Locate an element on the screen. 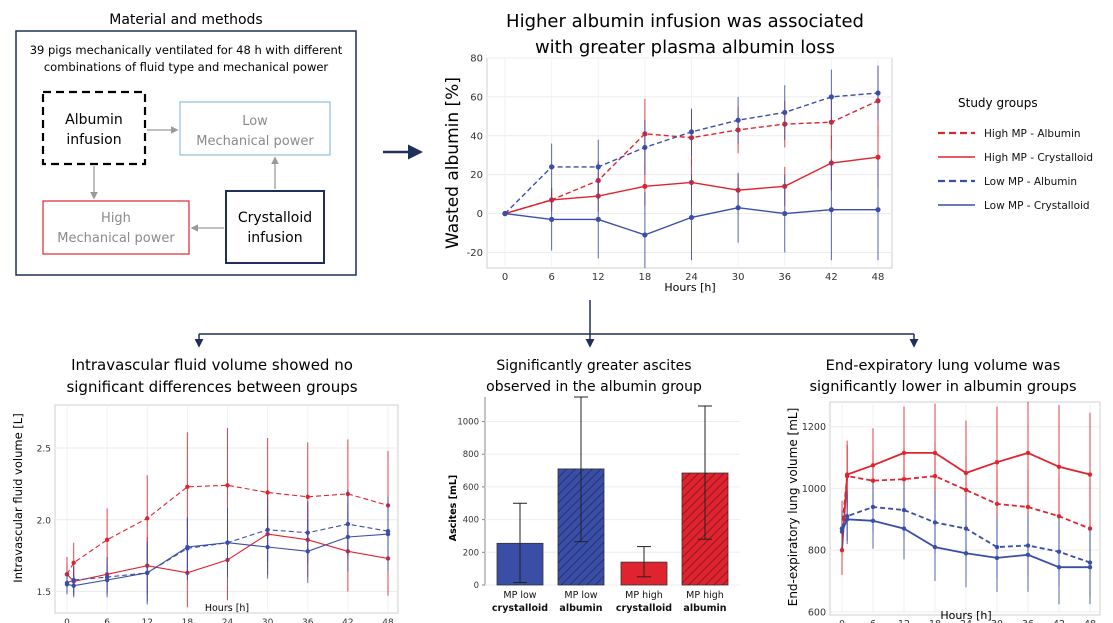 This screenshot has width=1113, height=623. eelv-x-tick-label: 0 is located at coordinates (842, 621).